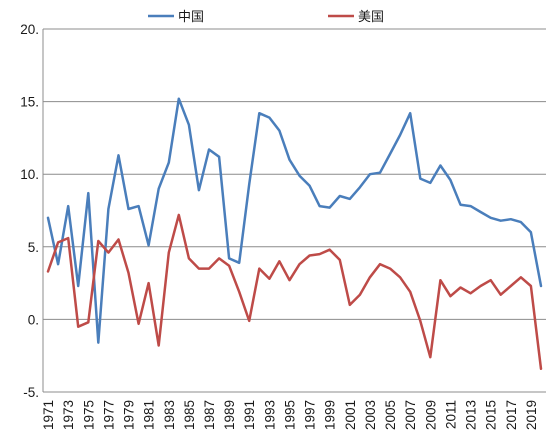 The height and width of the screenshot is (441, 555). Describe the element at coordinates (33, 319) in the screenshot. I see `y-tick-label: 0.` at that location.